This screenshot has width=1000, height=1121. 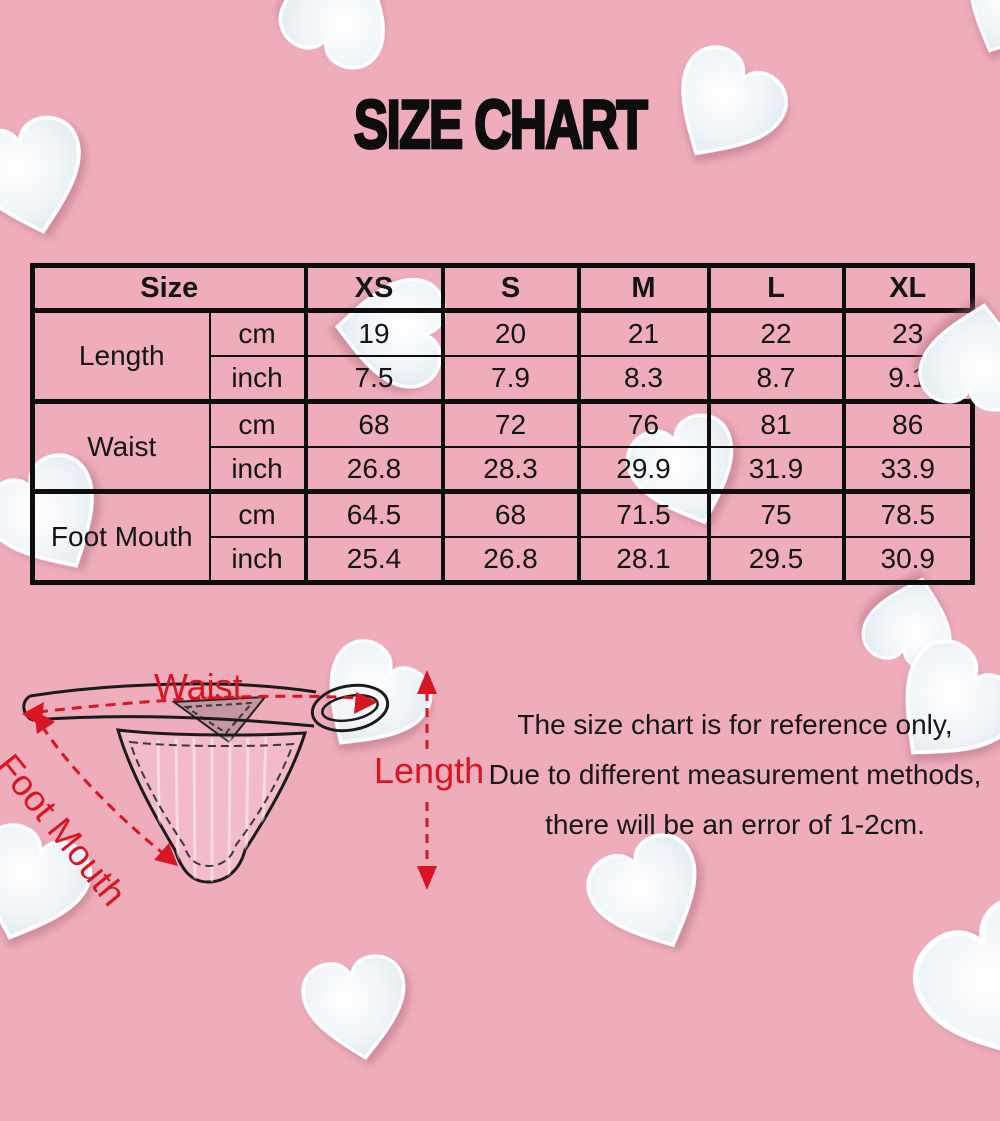 I want to click on table-cell: 25.4, so click(x=374, y=560).